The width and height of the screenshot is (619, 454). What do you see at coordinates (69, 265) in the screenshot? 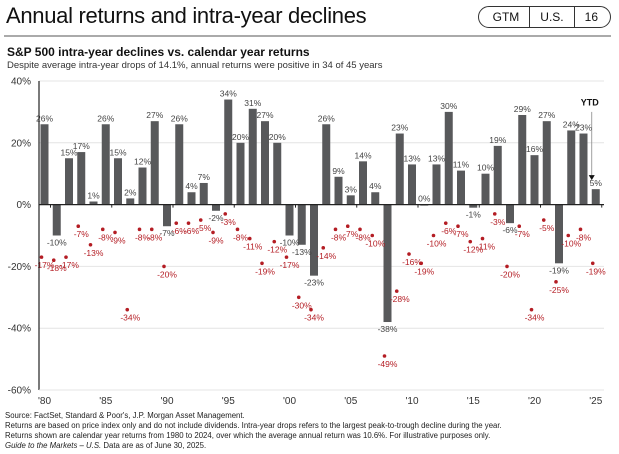
I see `decline-label: -17%` at bounding box center [69, 265].